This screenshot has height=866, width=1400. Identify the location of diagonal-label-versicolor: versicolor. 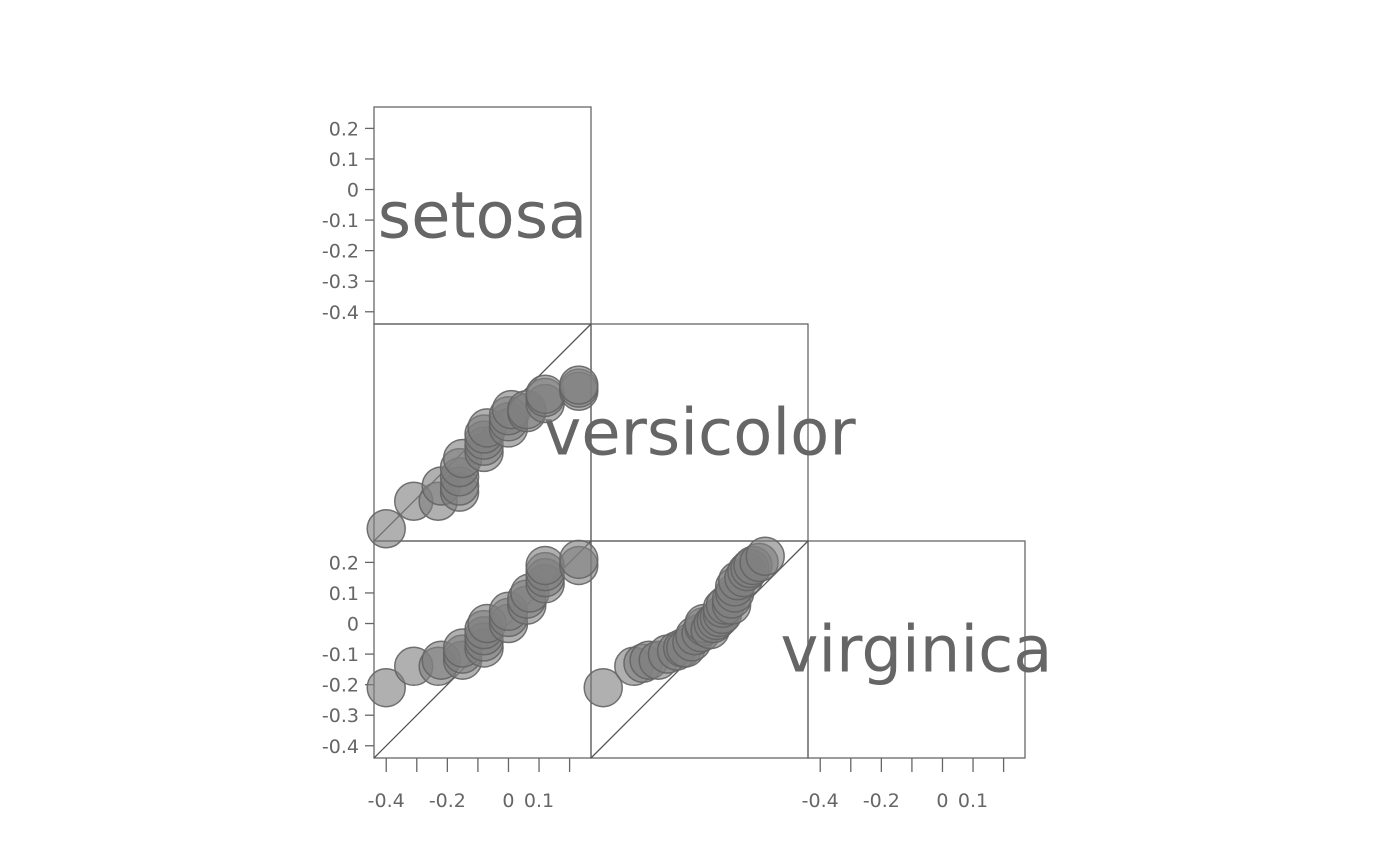
(699, 434).